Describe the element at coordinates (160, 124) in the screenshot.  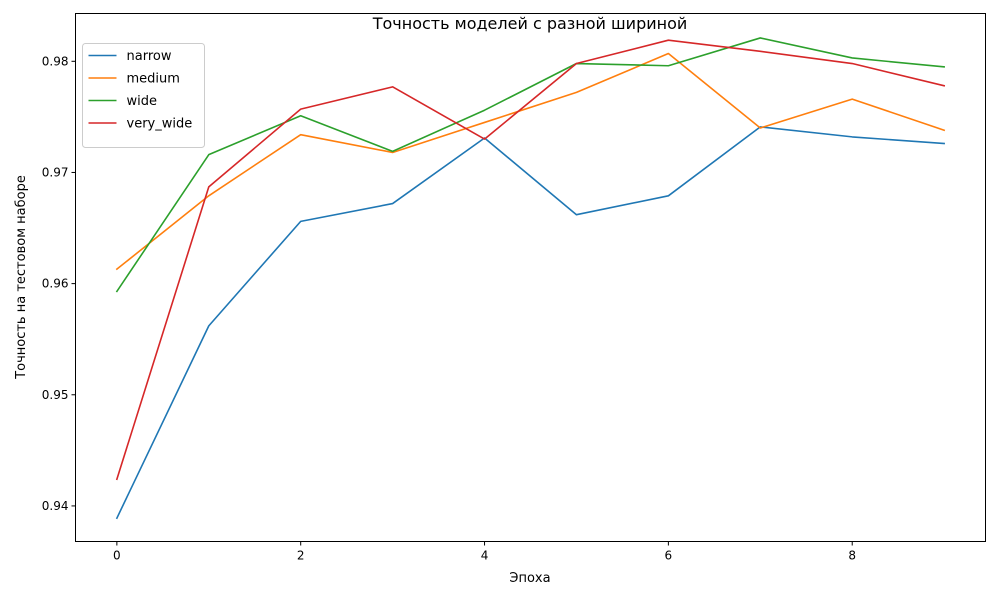
I see `legend-label-very_wide: very_wide` at that location.